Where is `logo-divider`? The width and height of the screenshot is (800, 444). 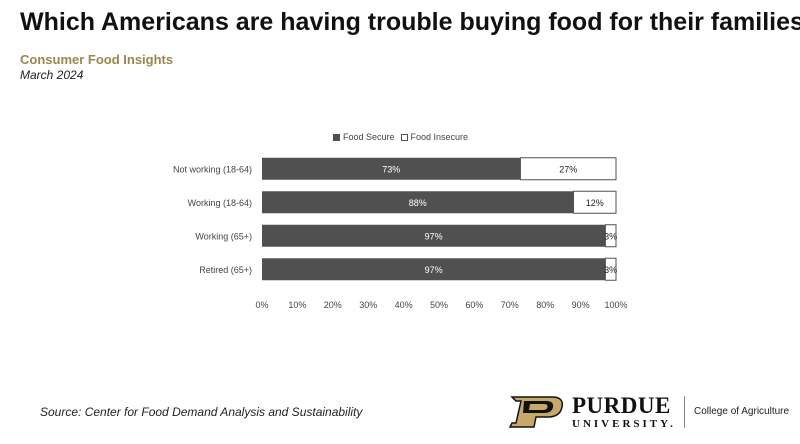 logo-divider is located at coordinates (684, 412).